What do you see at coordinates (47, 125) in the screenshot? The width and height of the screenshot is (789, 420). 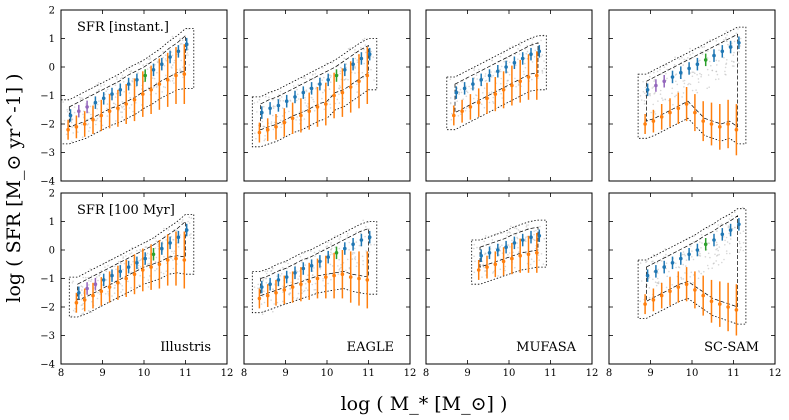 I see `y-tick-label: −2` at bounding box center [47, 125].